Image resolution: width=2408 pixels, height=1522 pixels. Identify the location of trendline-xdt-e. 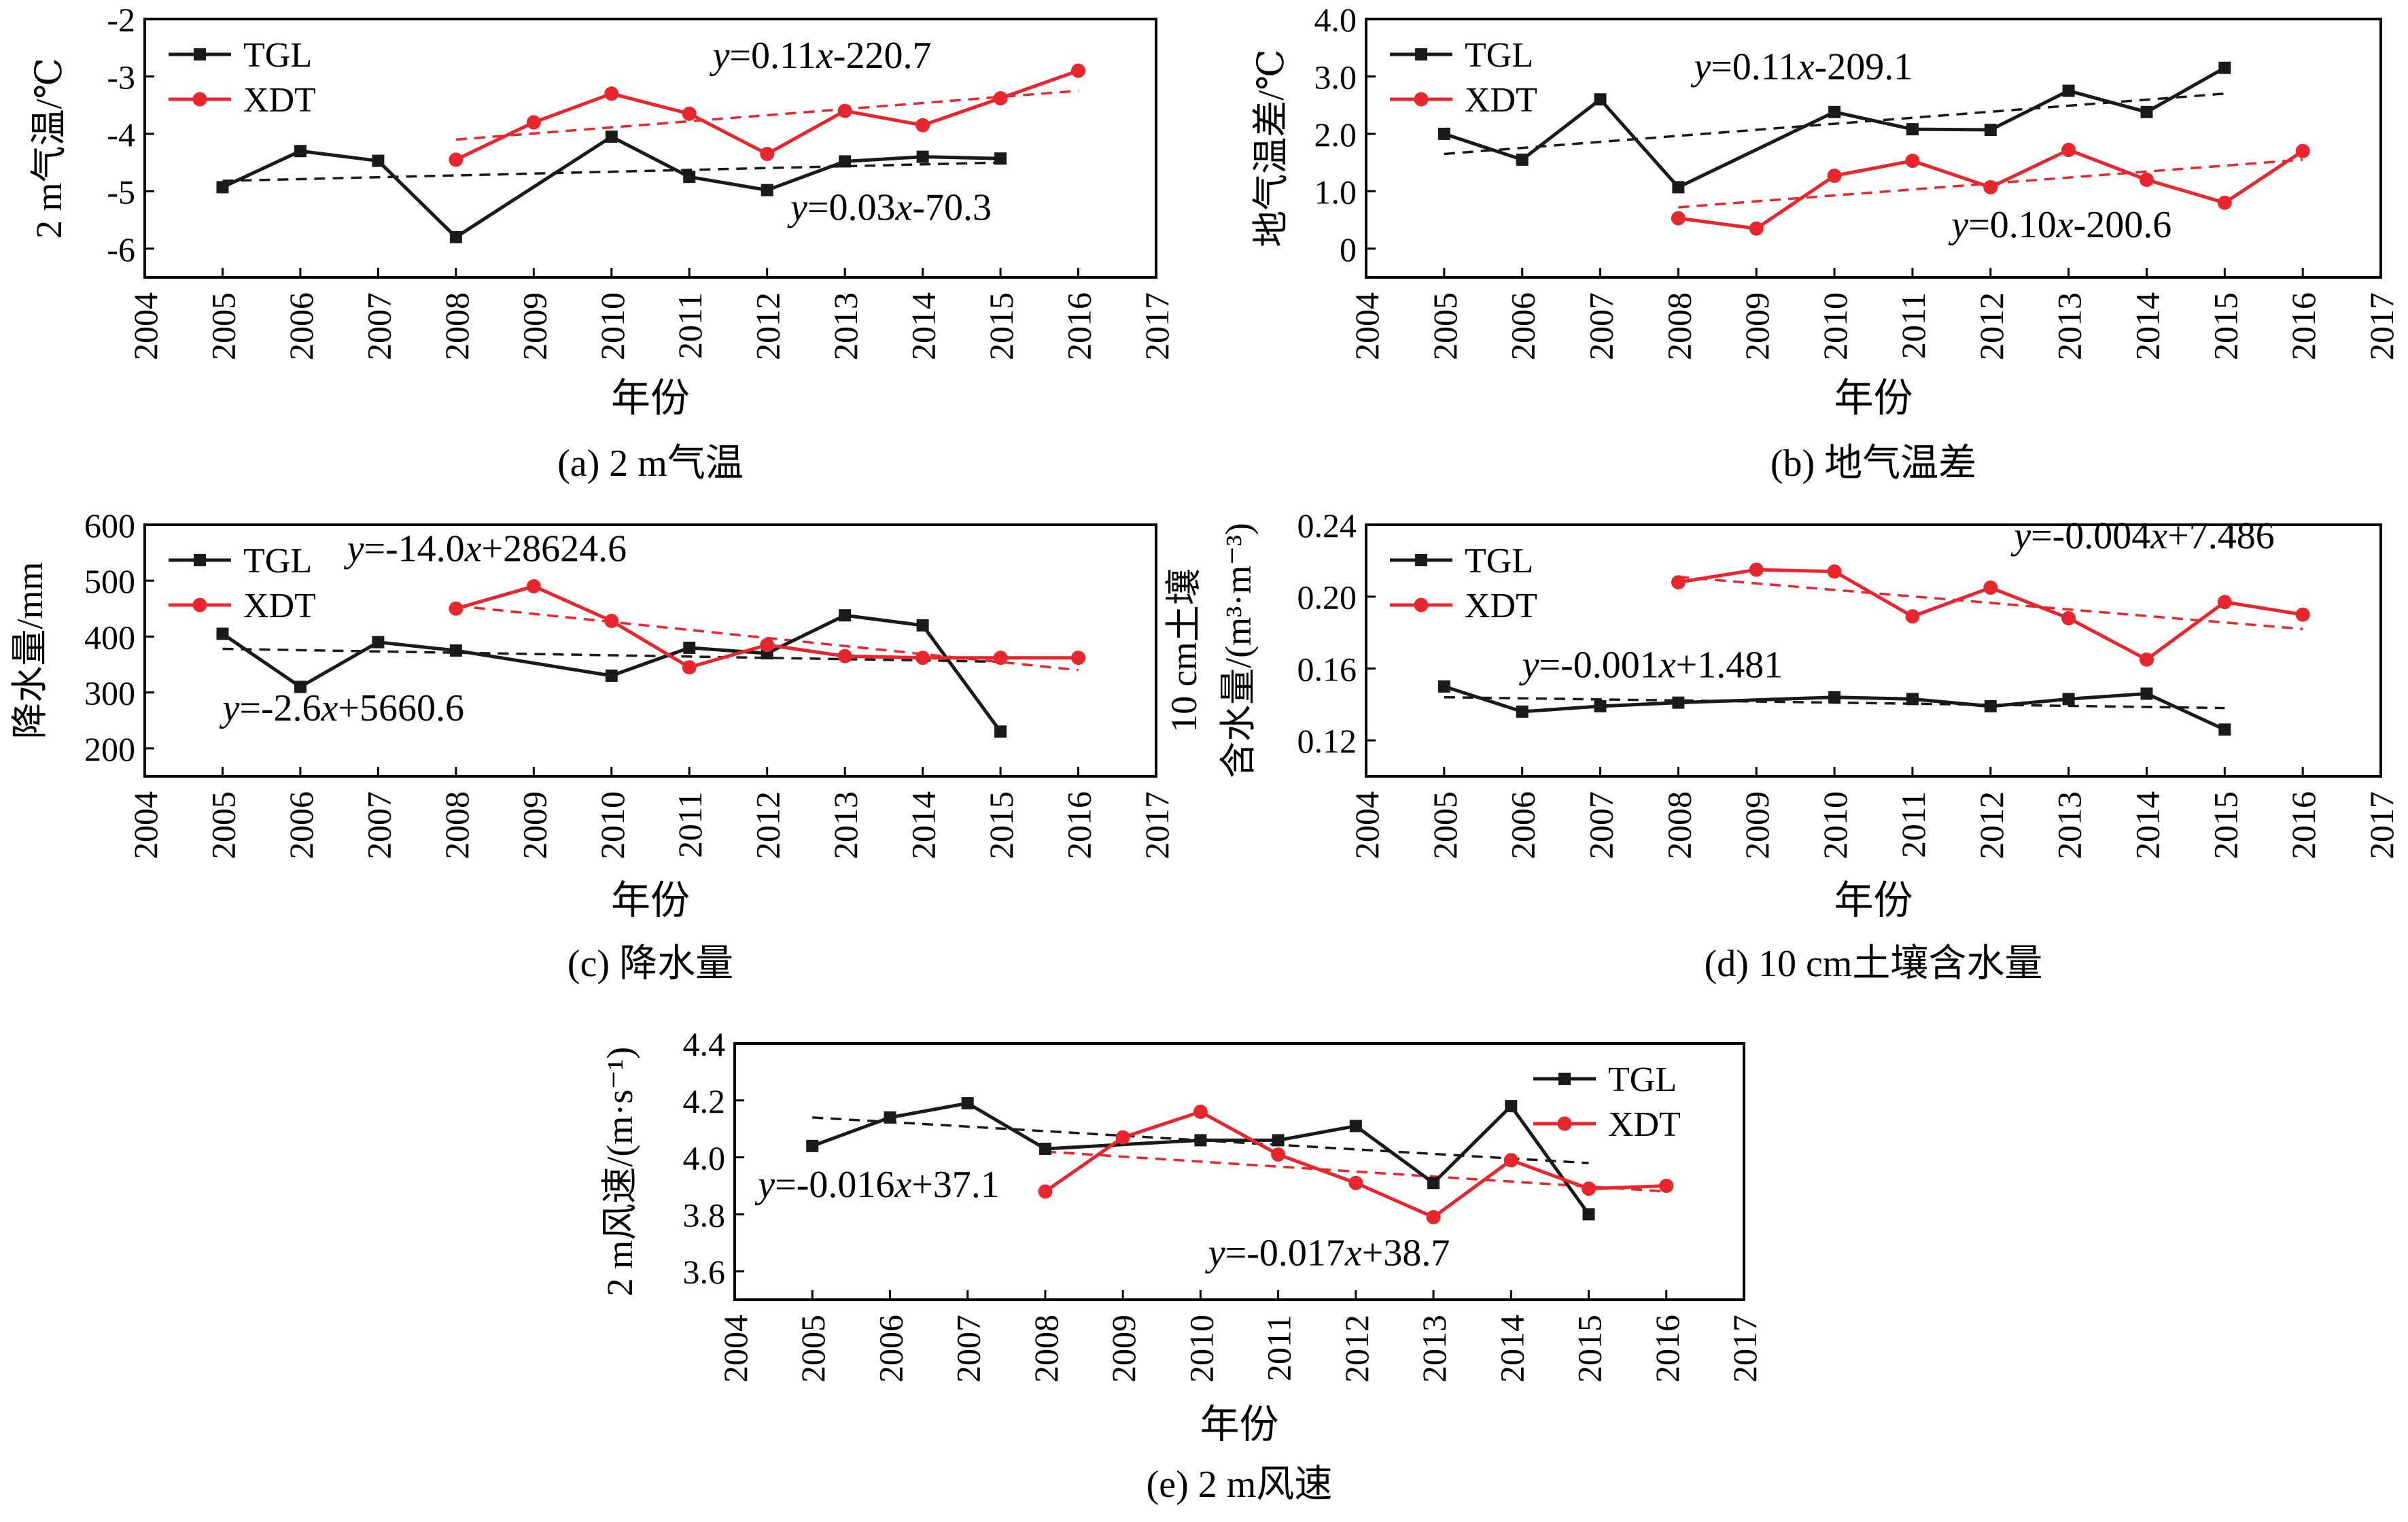
(1356, 1171).